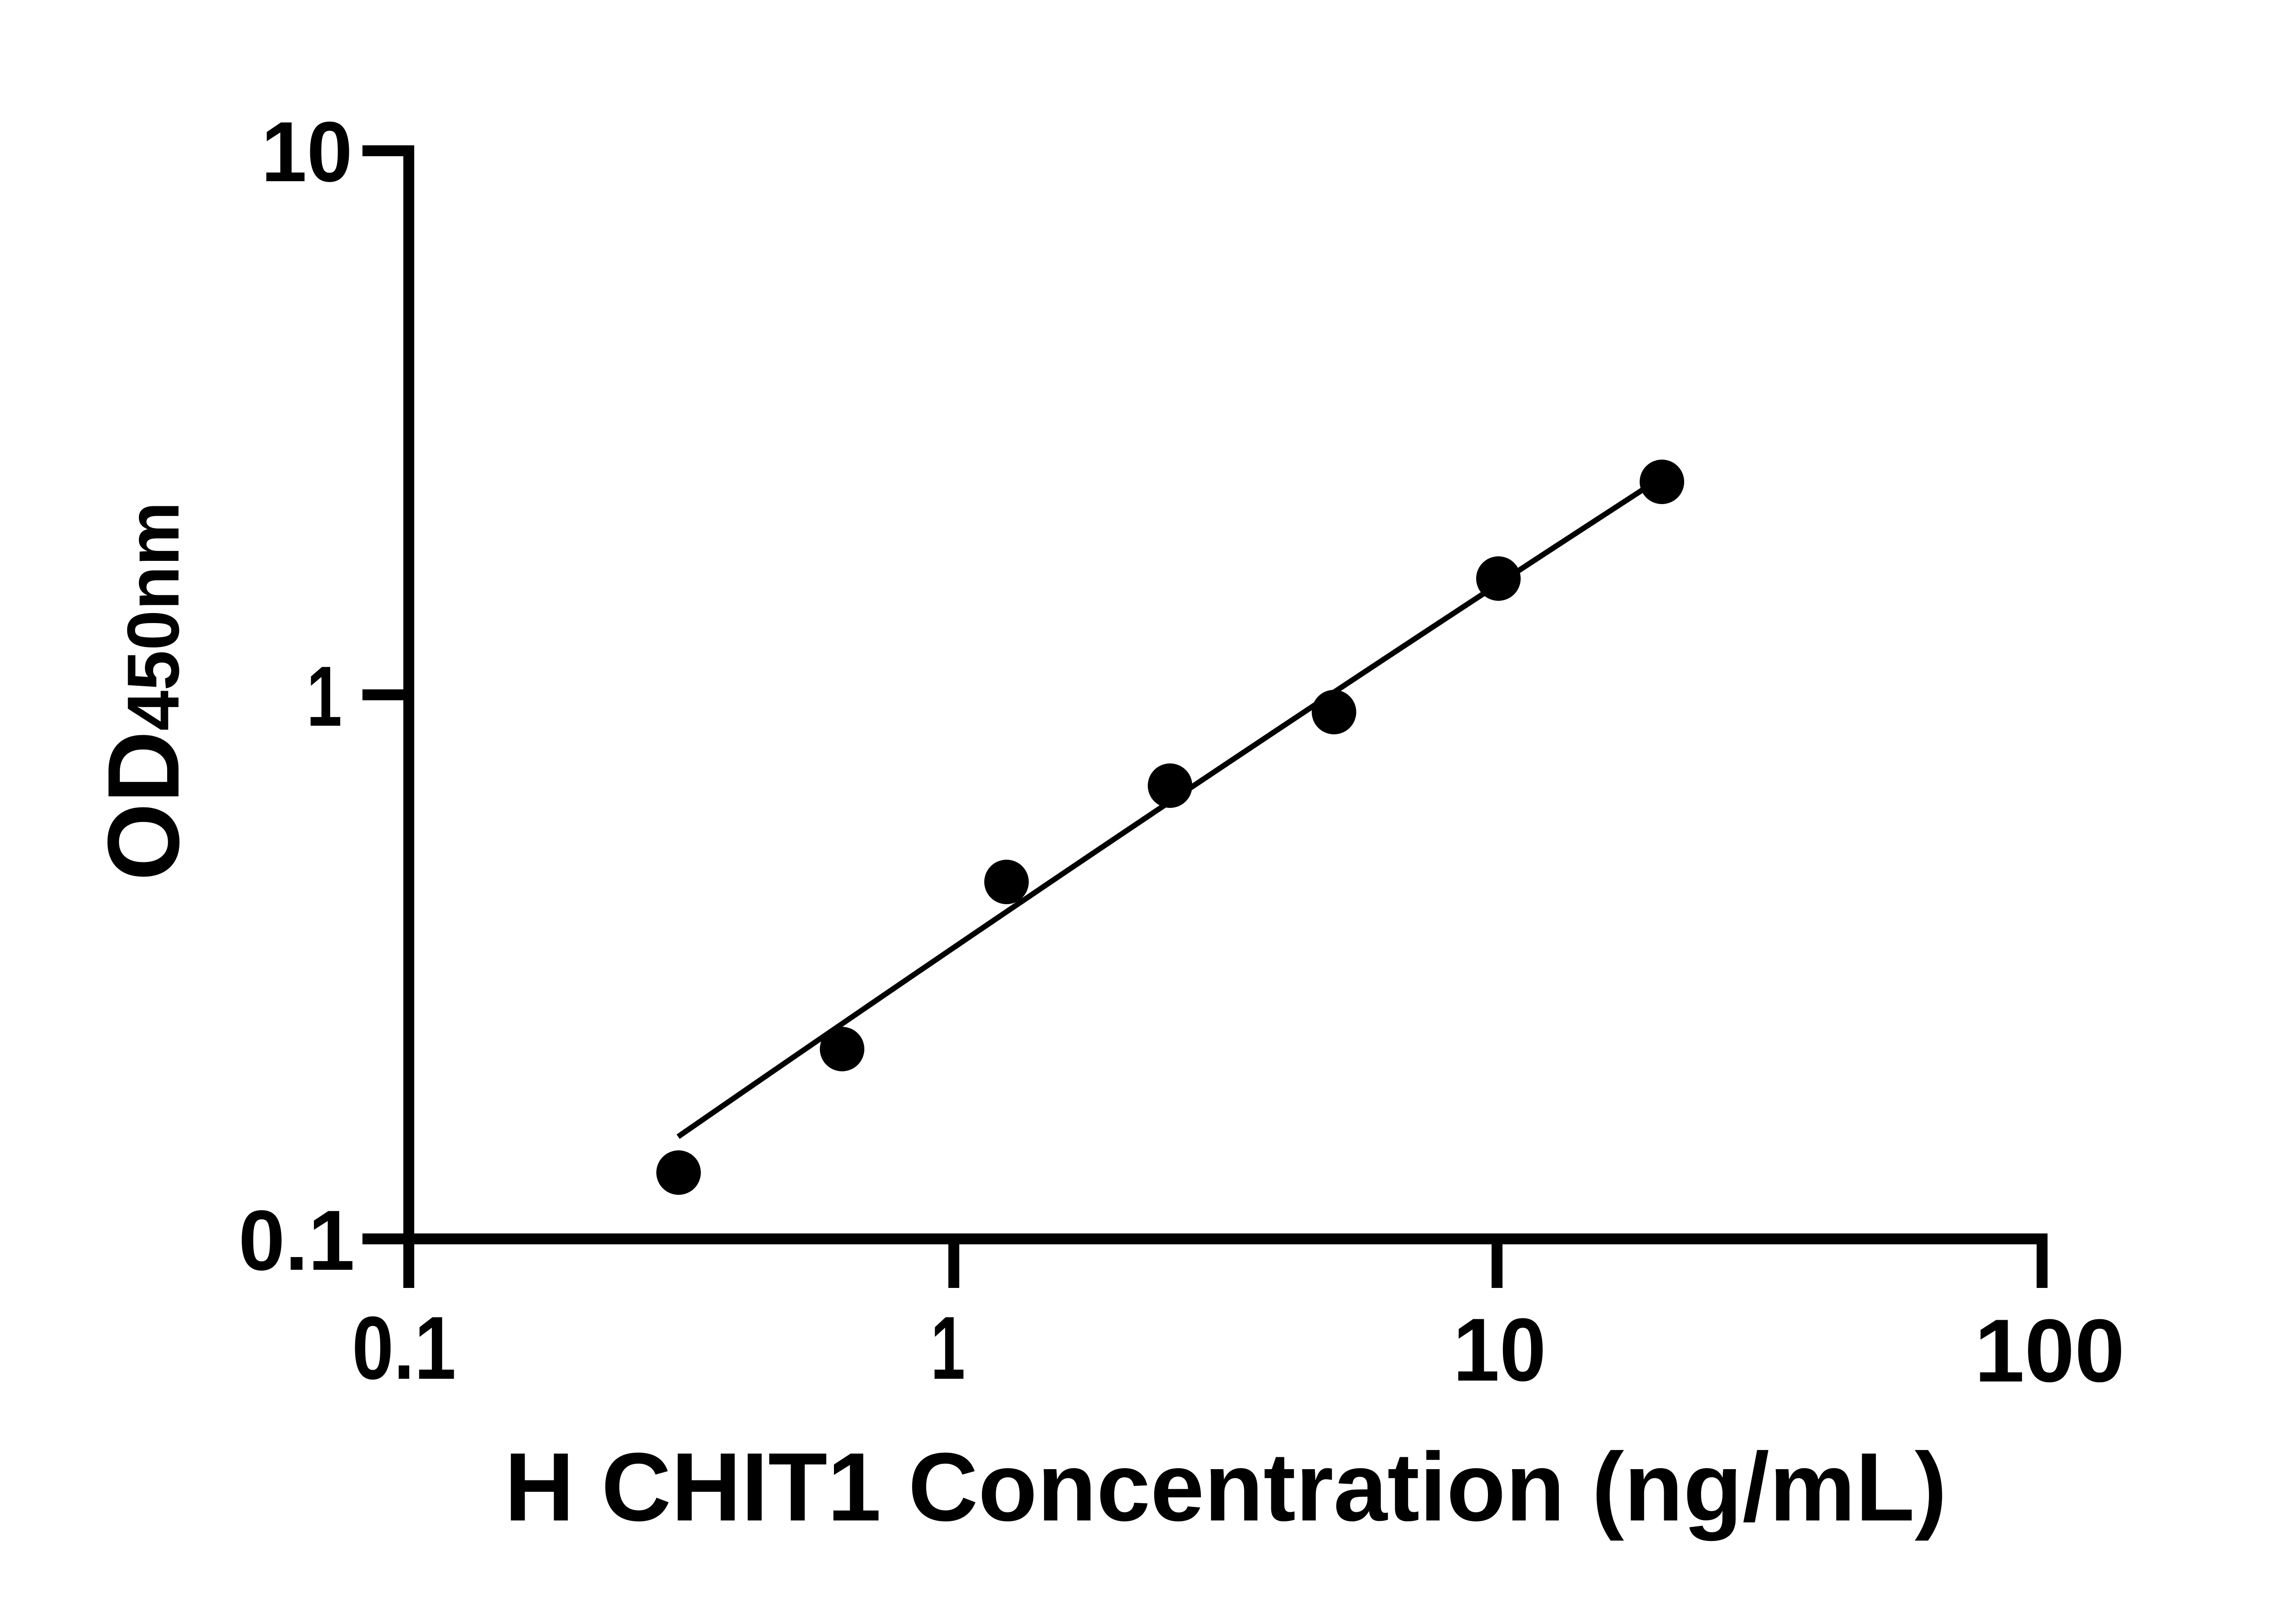 Image resolution: width=2271 pixels, height=1624 pixels. Describe the element at coordinates (143, 691) in the screenshot. I see `svg-text: OD450nm` at that location.